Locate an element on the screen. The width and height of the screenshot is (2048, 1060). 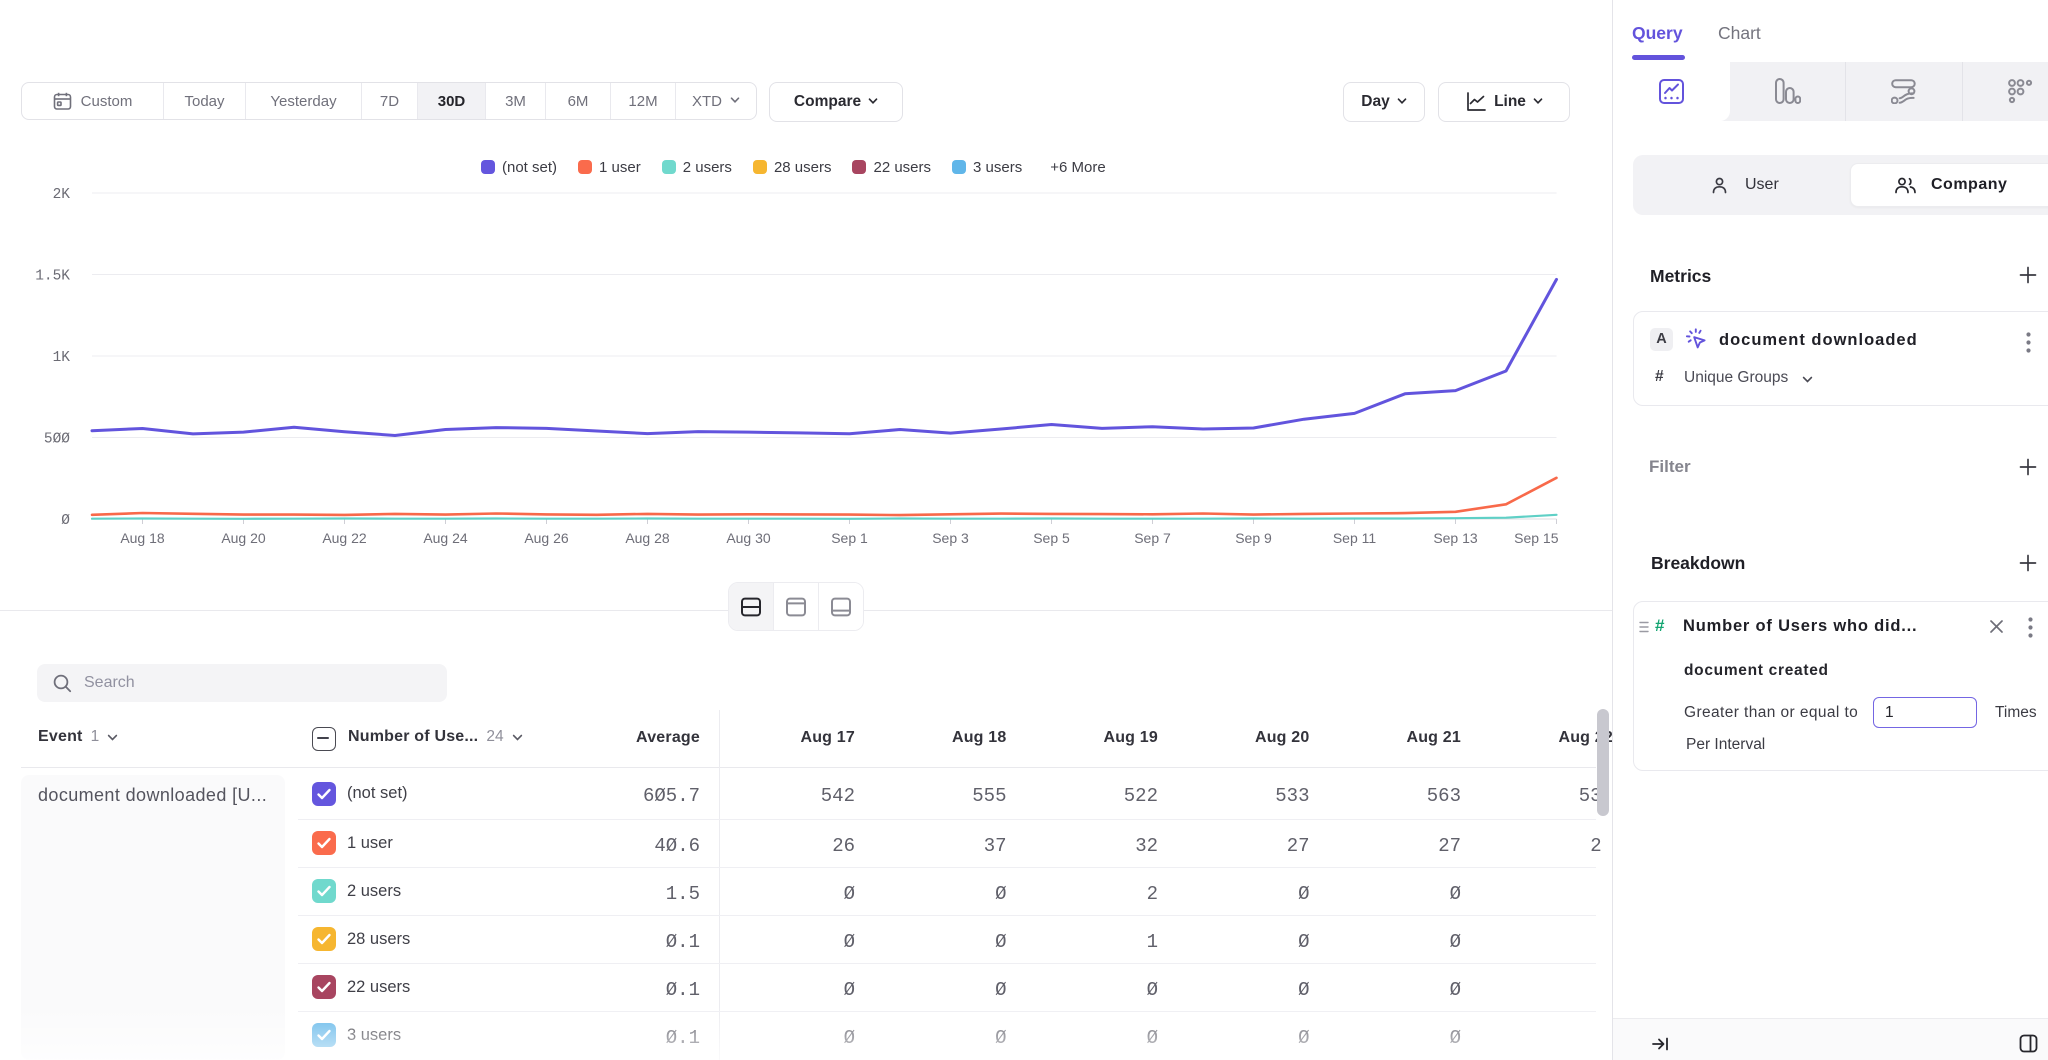
svg-text: Aug 28 is located at coordinates (647, 538).